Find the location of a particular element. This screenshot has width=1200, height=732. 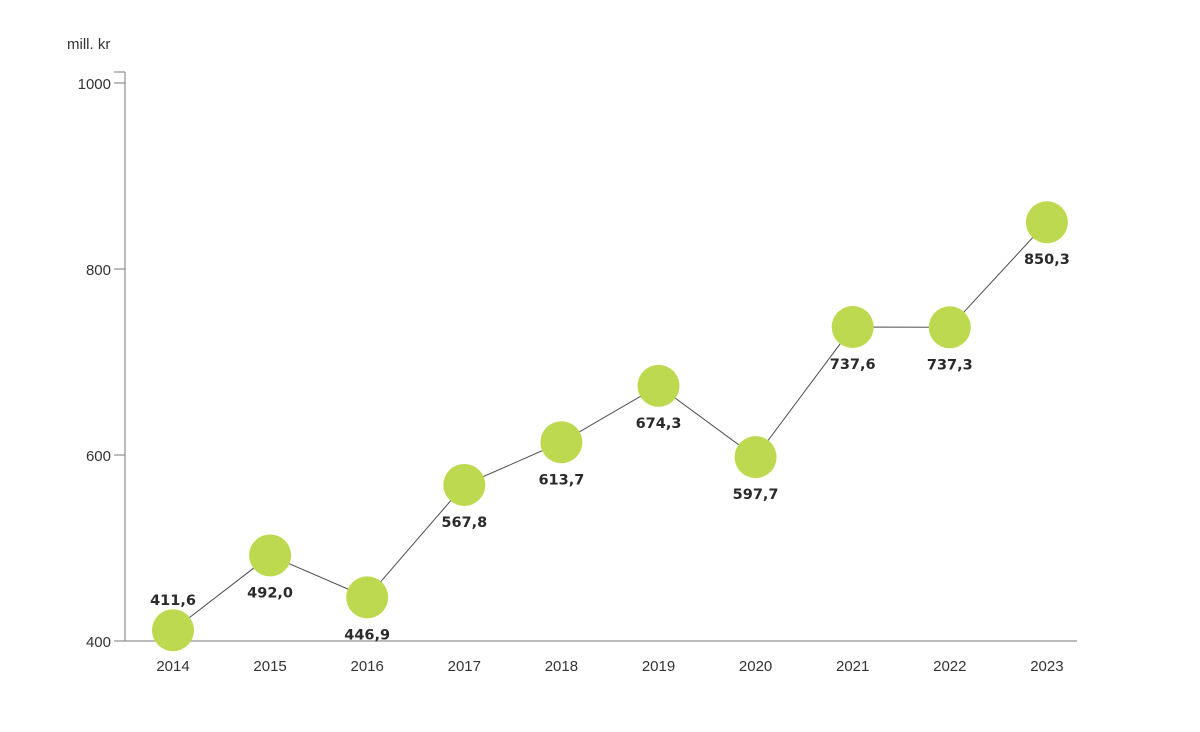

data-value-label: 737,6 is located at coordinates (853, 365).